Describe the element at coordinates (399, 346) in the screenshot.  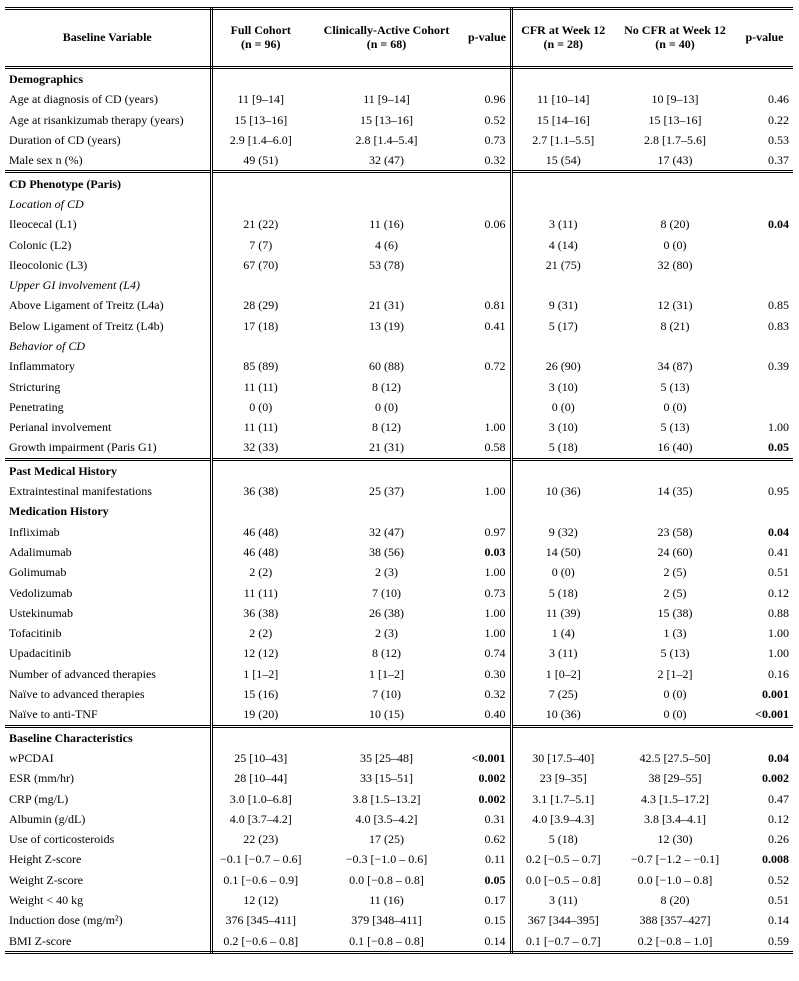
I see `subsection-row: Behavior of CD` at that location.